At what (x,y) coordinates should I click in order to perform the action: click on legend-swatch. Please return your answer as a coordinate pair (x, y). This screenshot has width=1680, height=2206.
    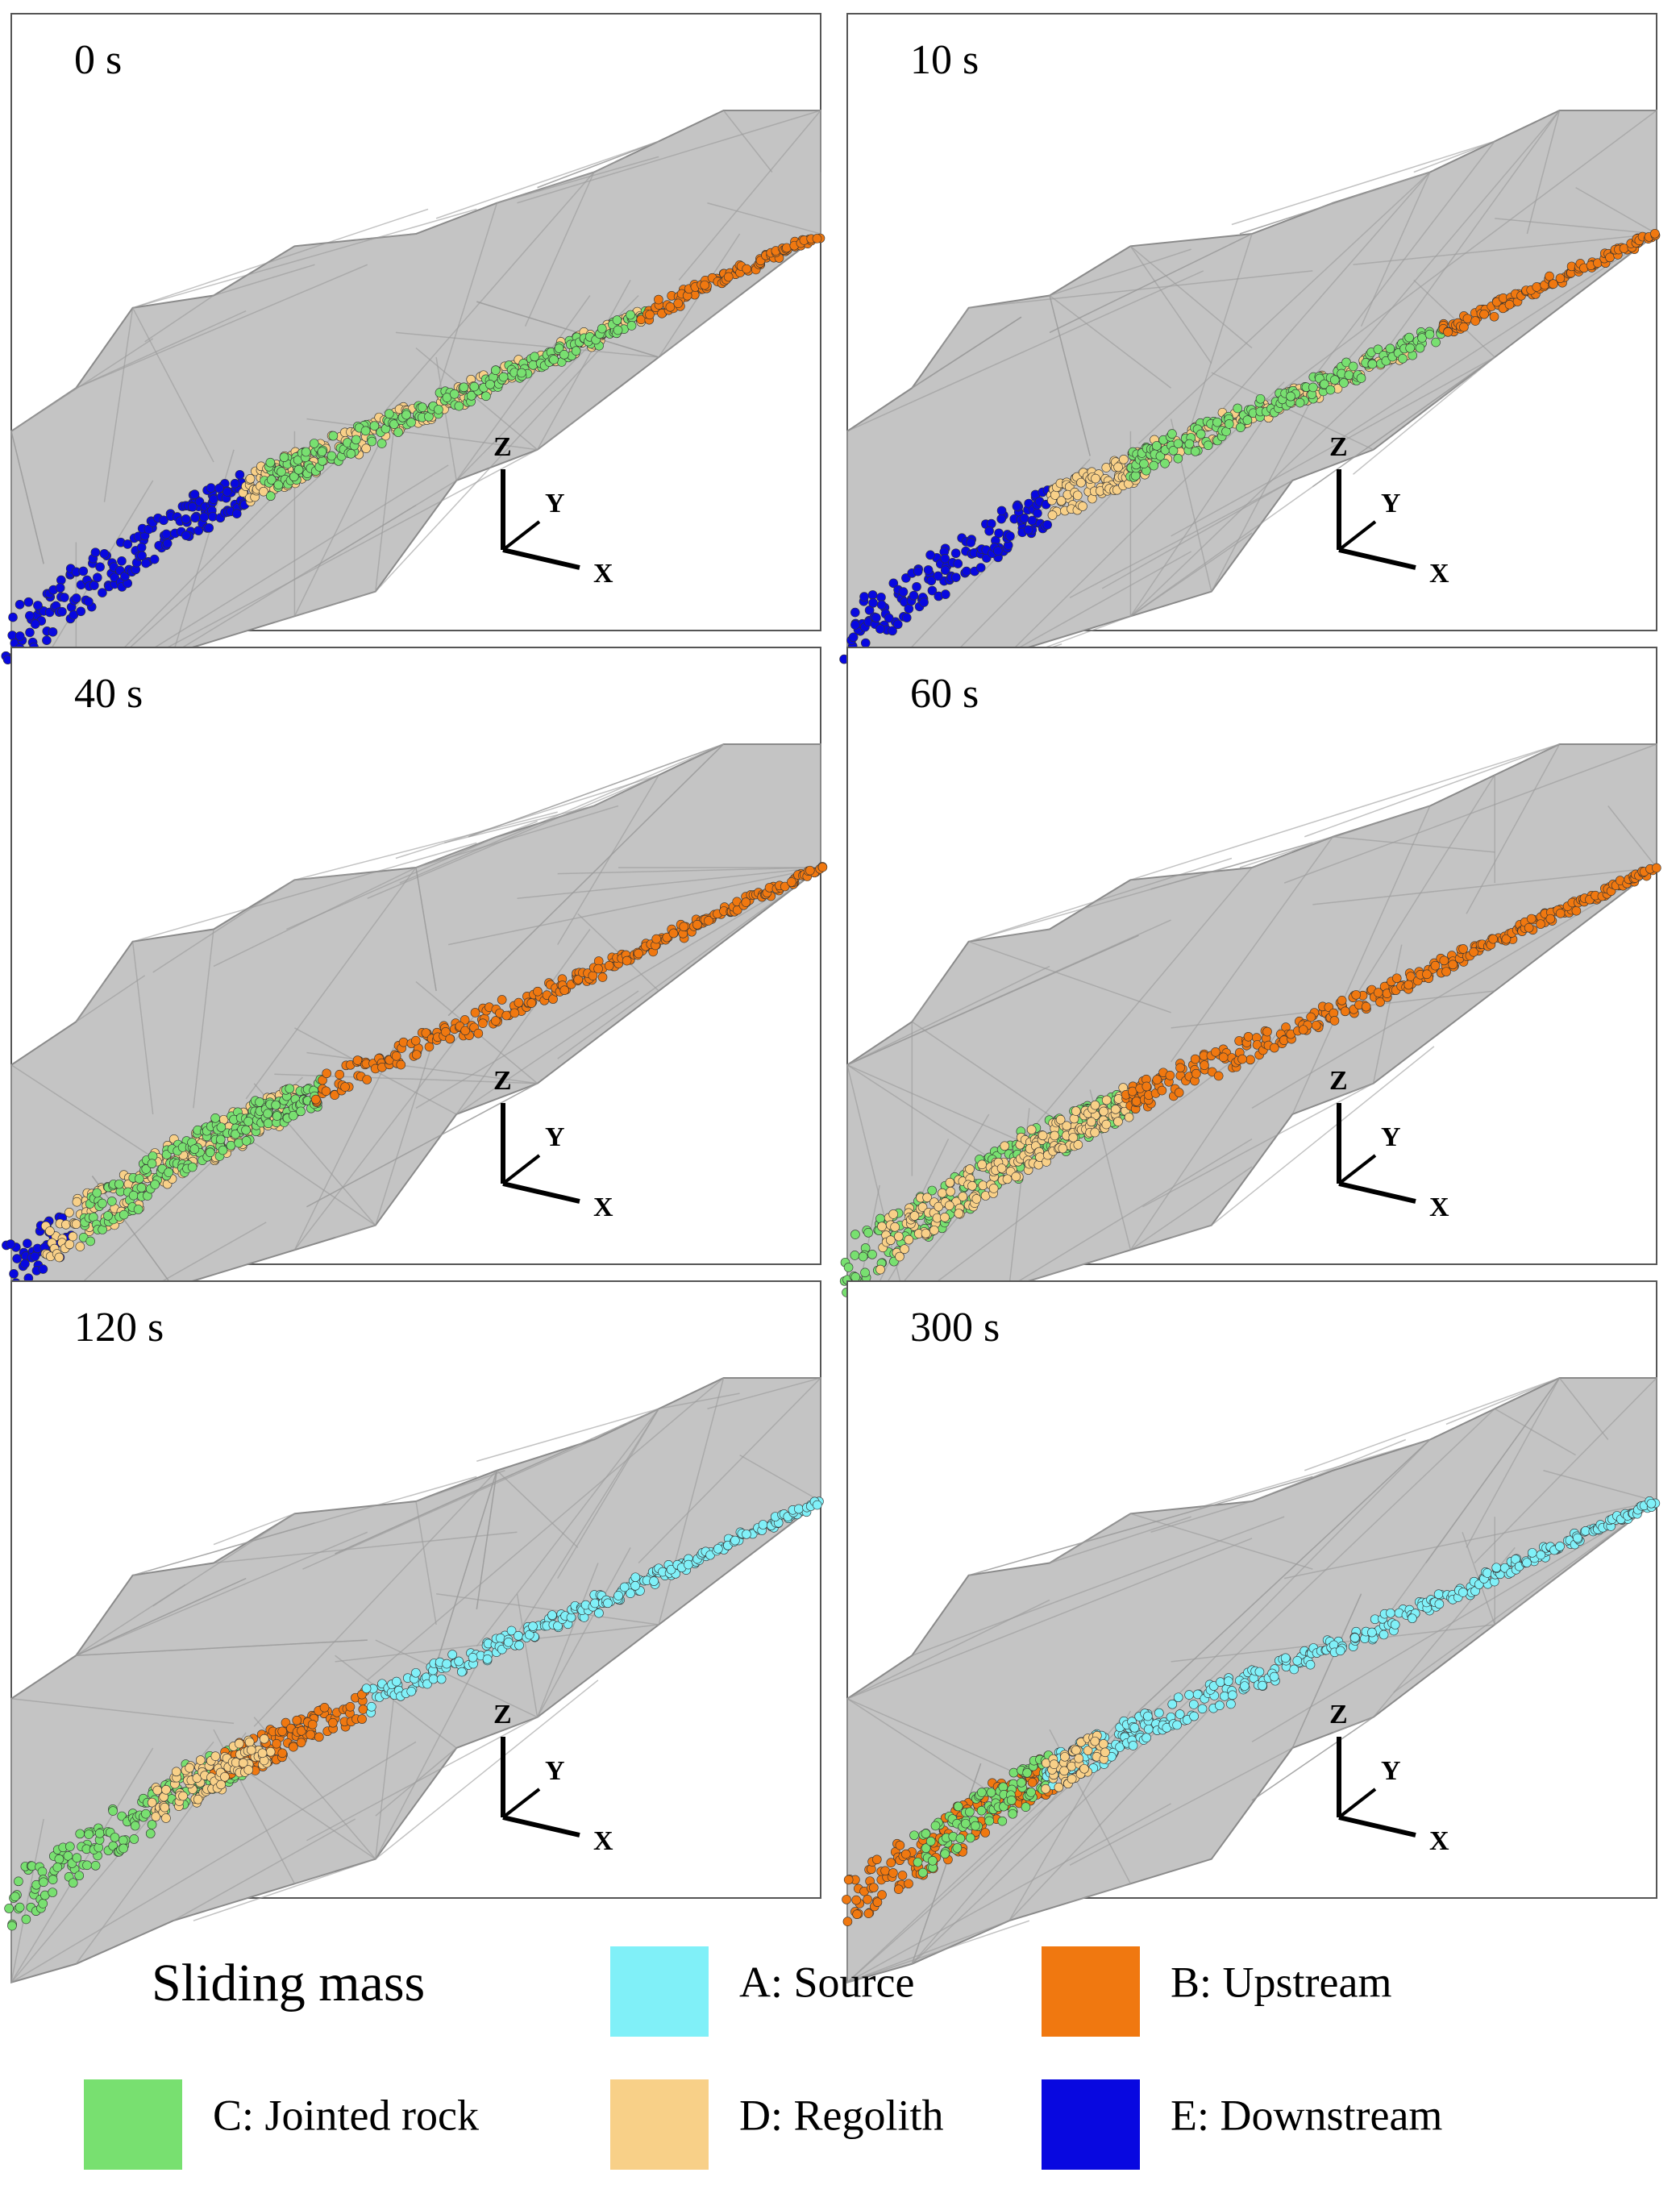
    Looking at the image, I should click on (659, 2124).